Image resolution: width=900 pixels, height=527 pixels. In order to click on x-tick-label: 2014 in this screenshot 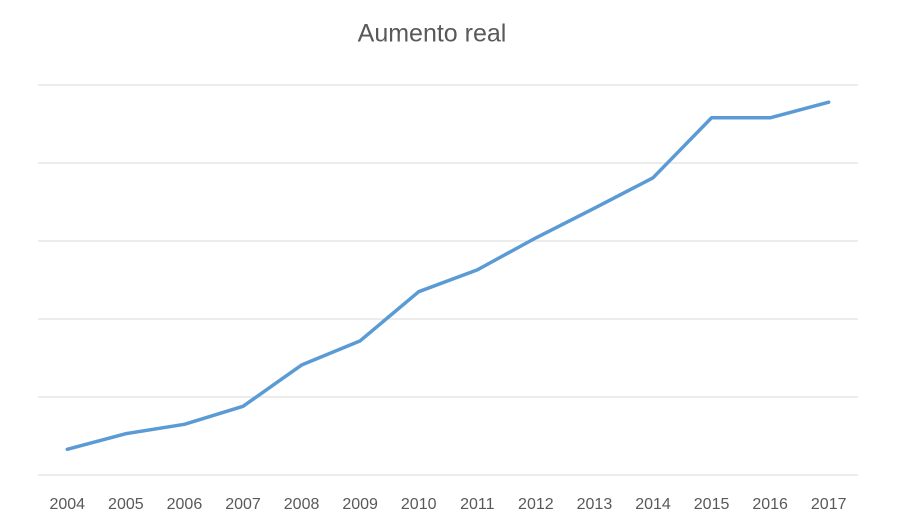, I will do `click(653, 504)`.